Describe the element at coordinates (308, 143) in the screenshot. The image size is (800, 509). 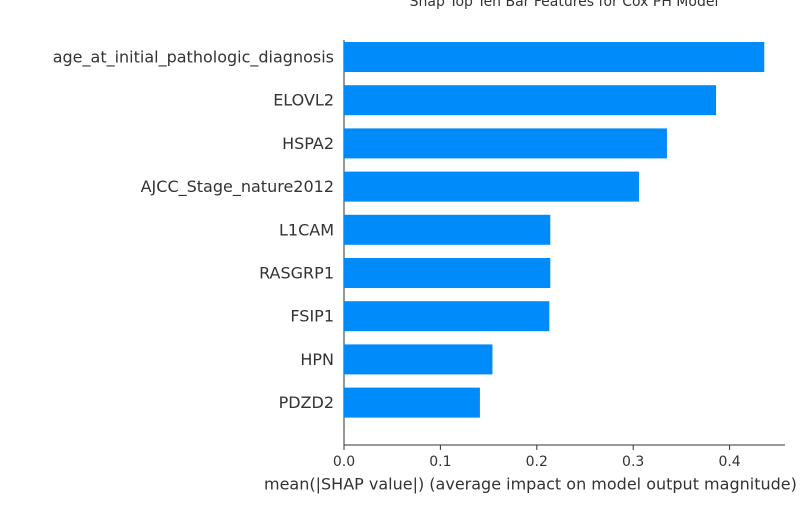
I see `y-tick-label: HSPA2` at that location.